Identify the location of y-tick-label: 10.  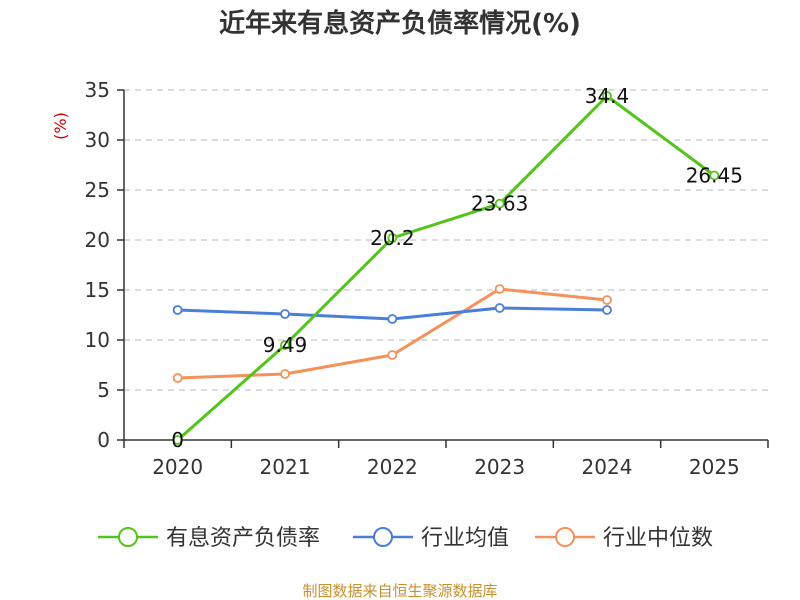
(97, 340).